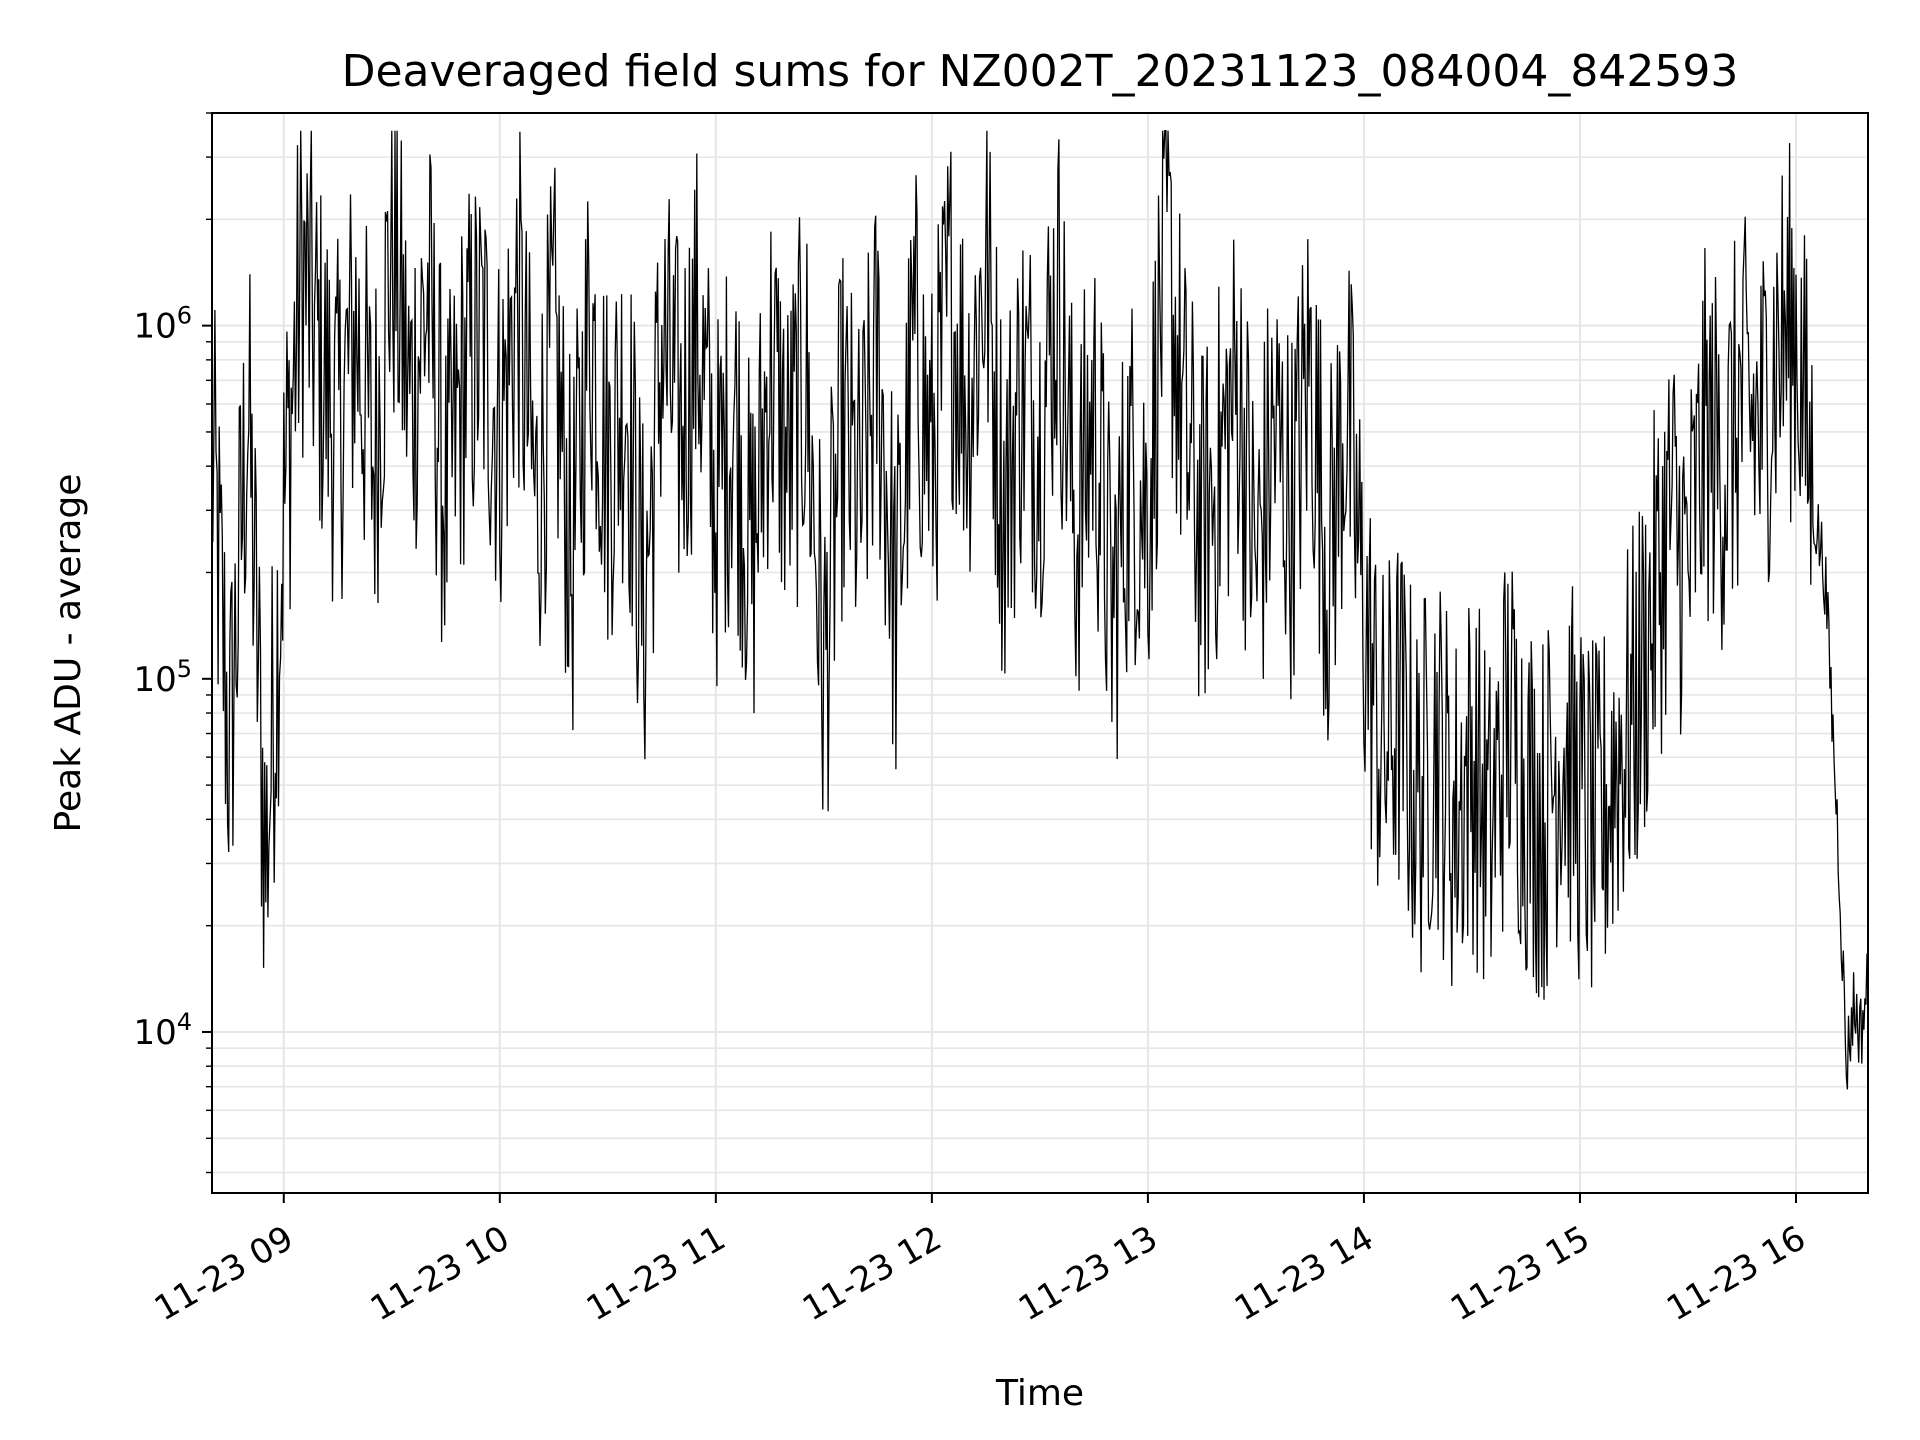 The width and height of the screenshot is (1920, 1440). What do you see at coordinates (872, 1273) in the screenshot?
I see `x-tick-label: 11-23 12` at bounding box center [872, 1273].